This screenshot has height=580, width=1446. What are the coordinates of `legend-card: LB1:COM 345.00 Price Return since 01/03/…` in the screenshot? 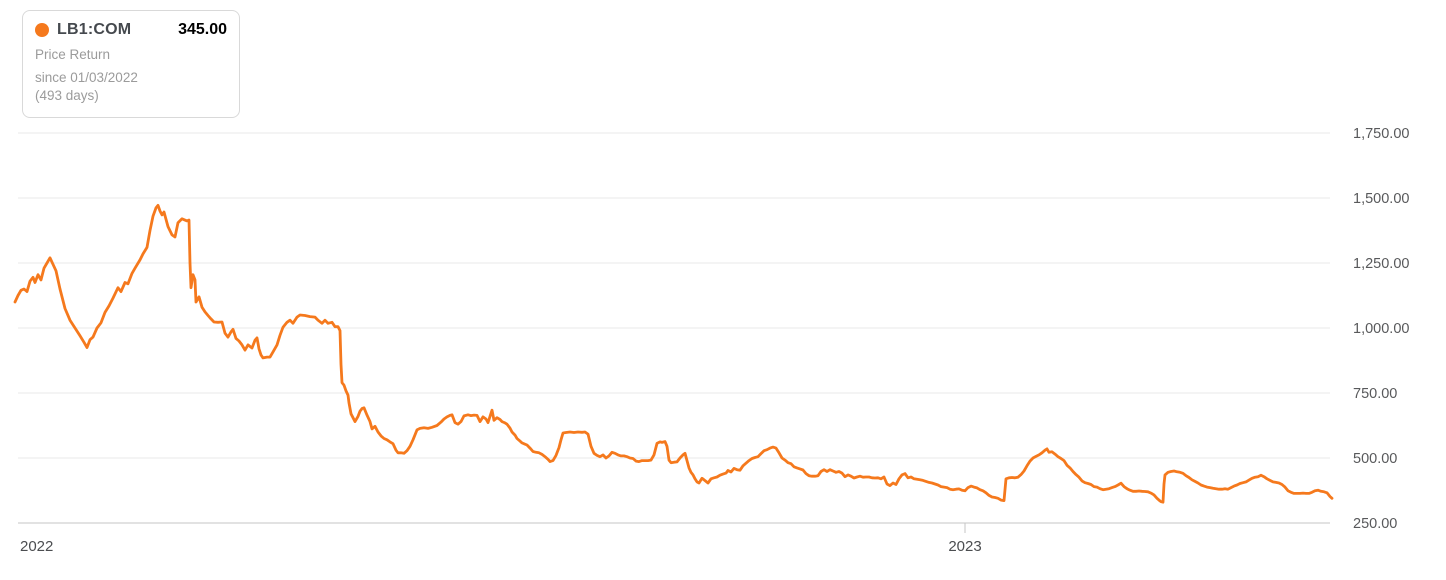 It's located at (131, 64).